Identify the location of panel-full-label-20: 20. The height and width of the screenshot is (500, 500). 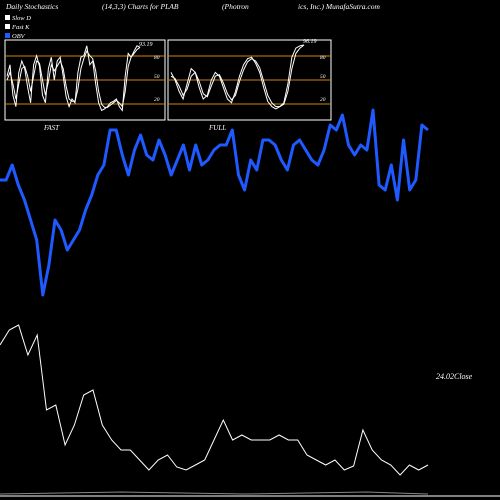
(323, 100).